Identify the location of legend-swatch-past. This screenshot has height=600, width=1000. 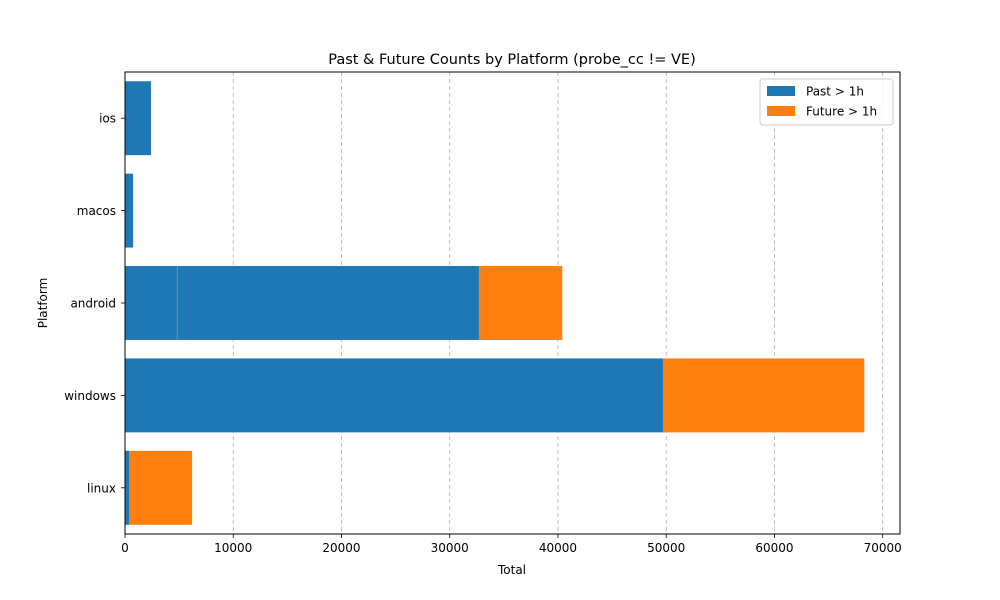
(781, 91).